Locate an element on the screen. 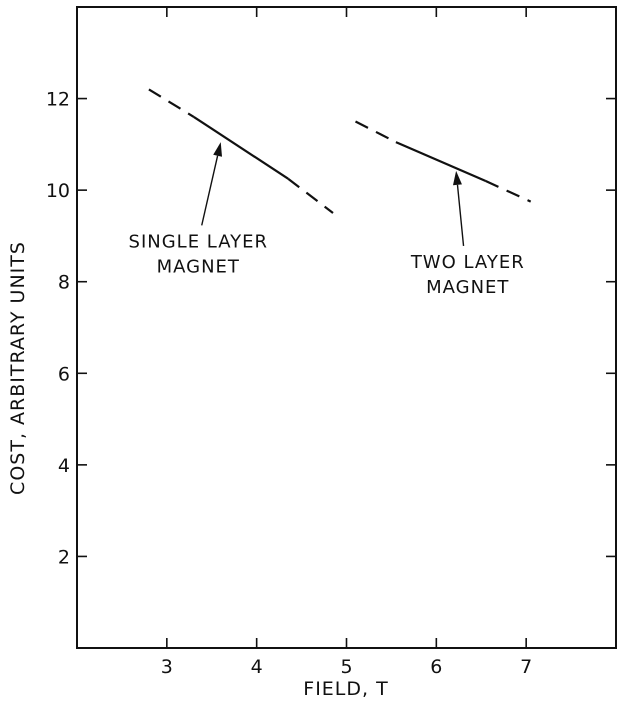 This screenshot has width=631, height=712. annotation-1: SINGLE LAYER MAGNET is located at coordinates (199, 209).